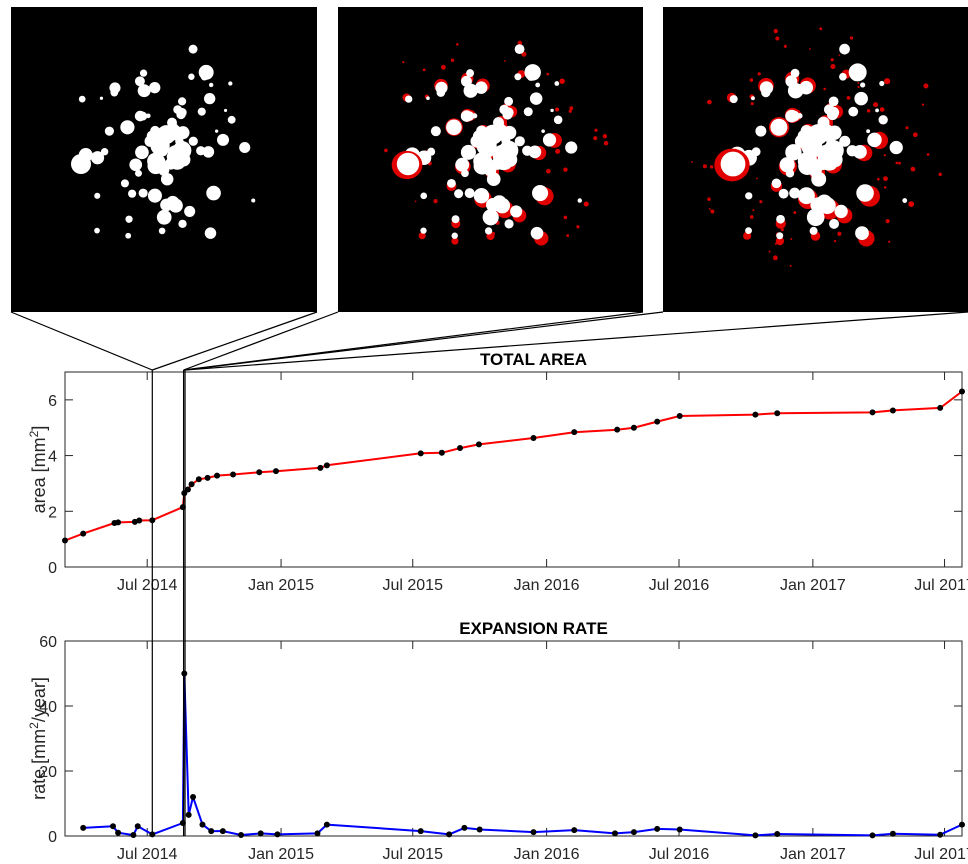  Describe the element at coordinates (235, 341) in the screenshot. I see `snapshot-1-connector-right` at that location.